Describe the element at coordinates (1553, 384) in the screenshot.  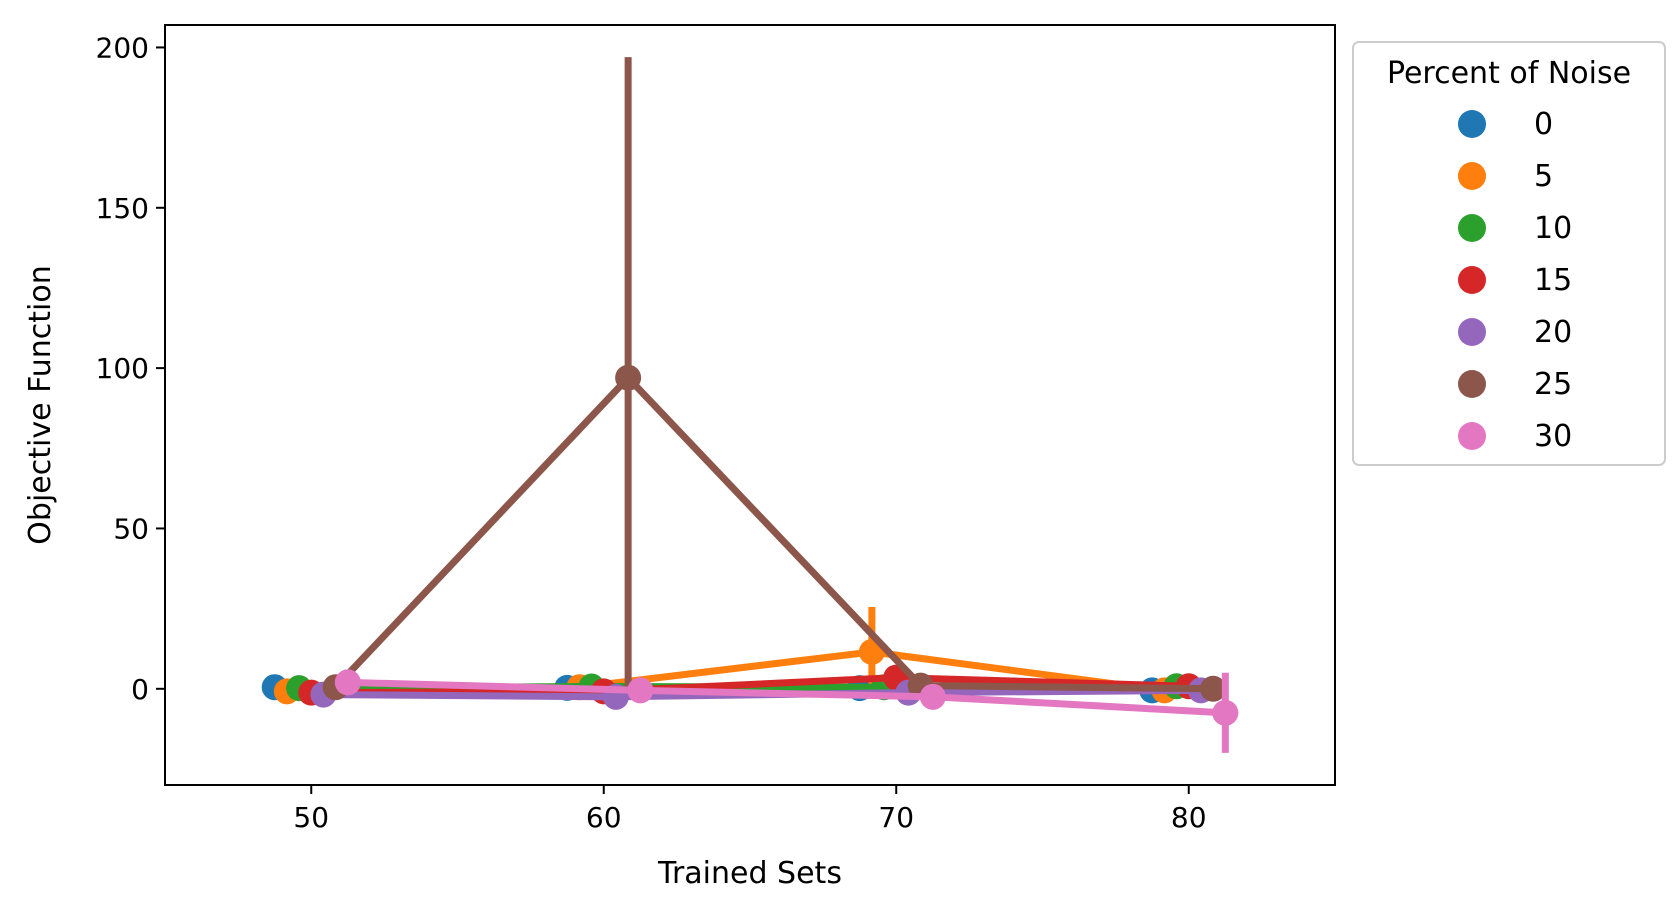
I see `legend-label: 25` at that location.